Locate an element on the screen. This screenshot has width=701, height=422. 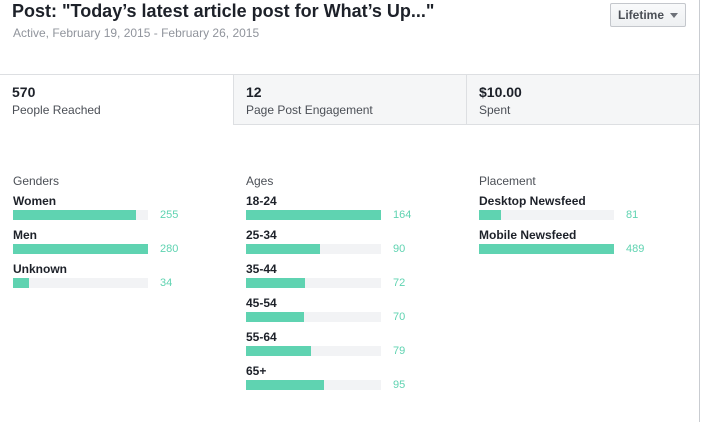
breakdown-row: 25-34 90 is located at coordinates (328, 245).